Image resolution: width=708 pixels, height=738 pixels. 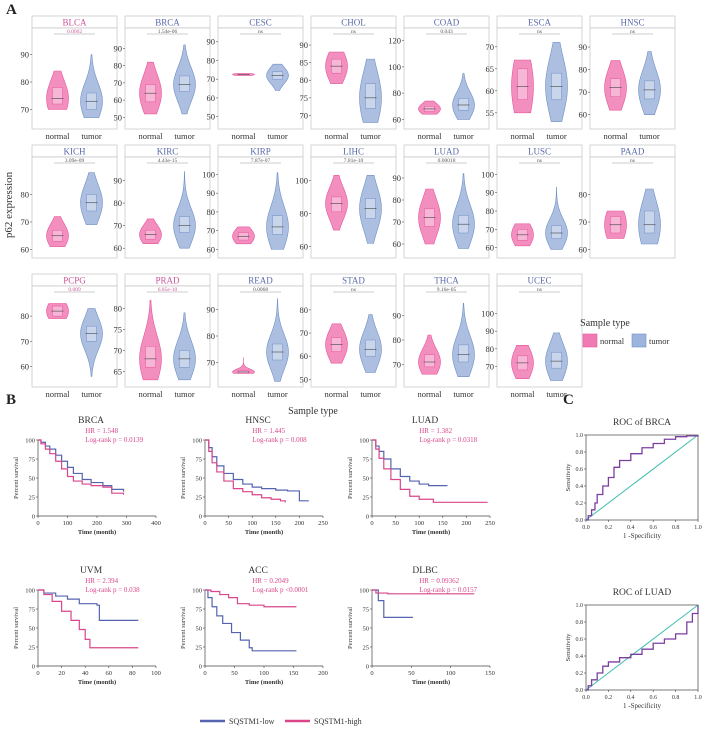 I want to click on km-x-tick-label: 200, so click(x=300, y=523).